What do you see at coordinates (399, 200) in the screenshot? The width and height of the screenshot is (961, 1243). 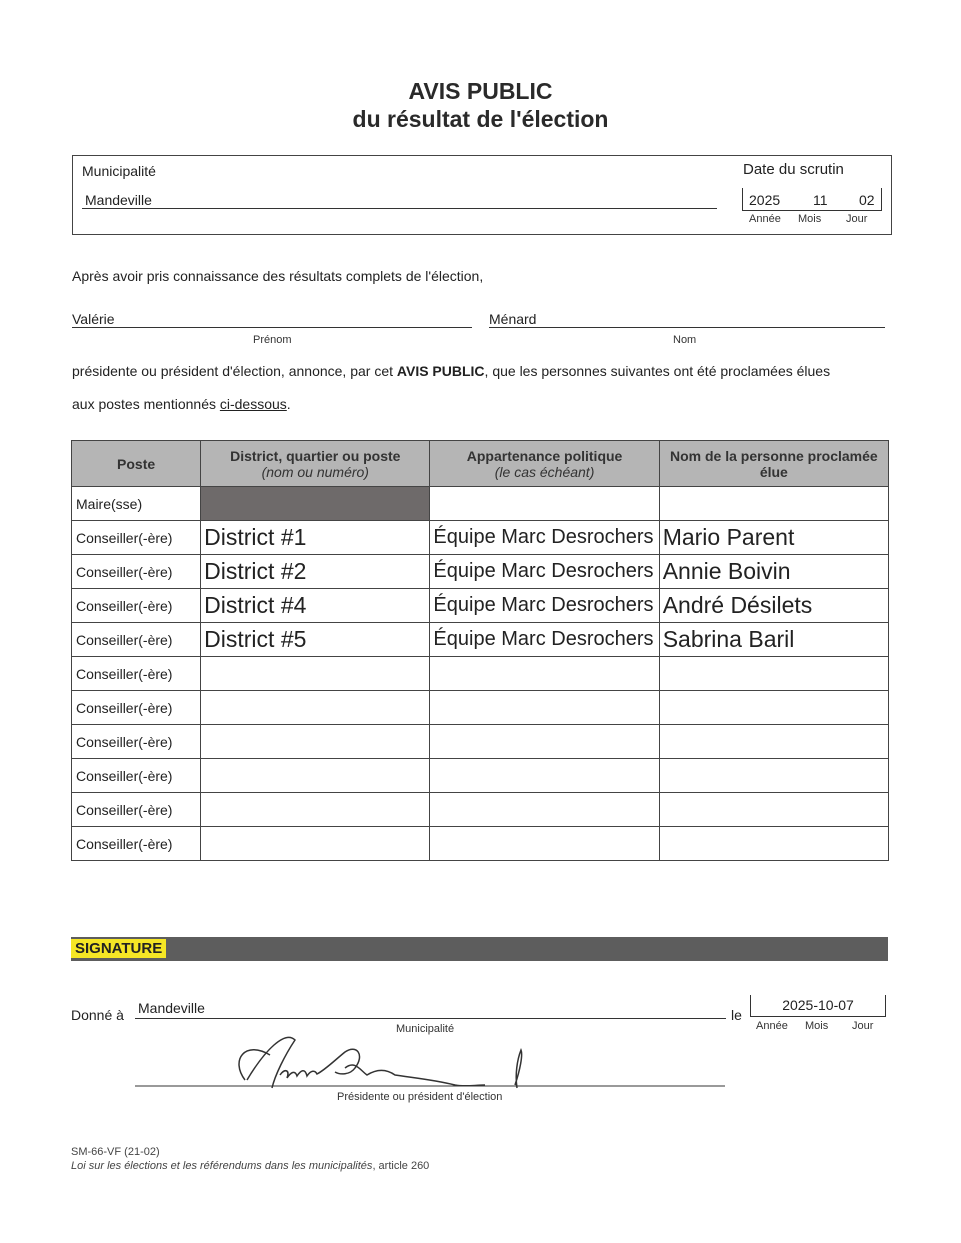 I see `municipality-value: Mandeville` at bounding box center [399, 200].